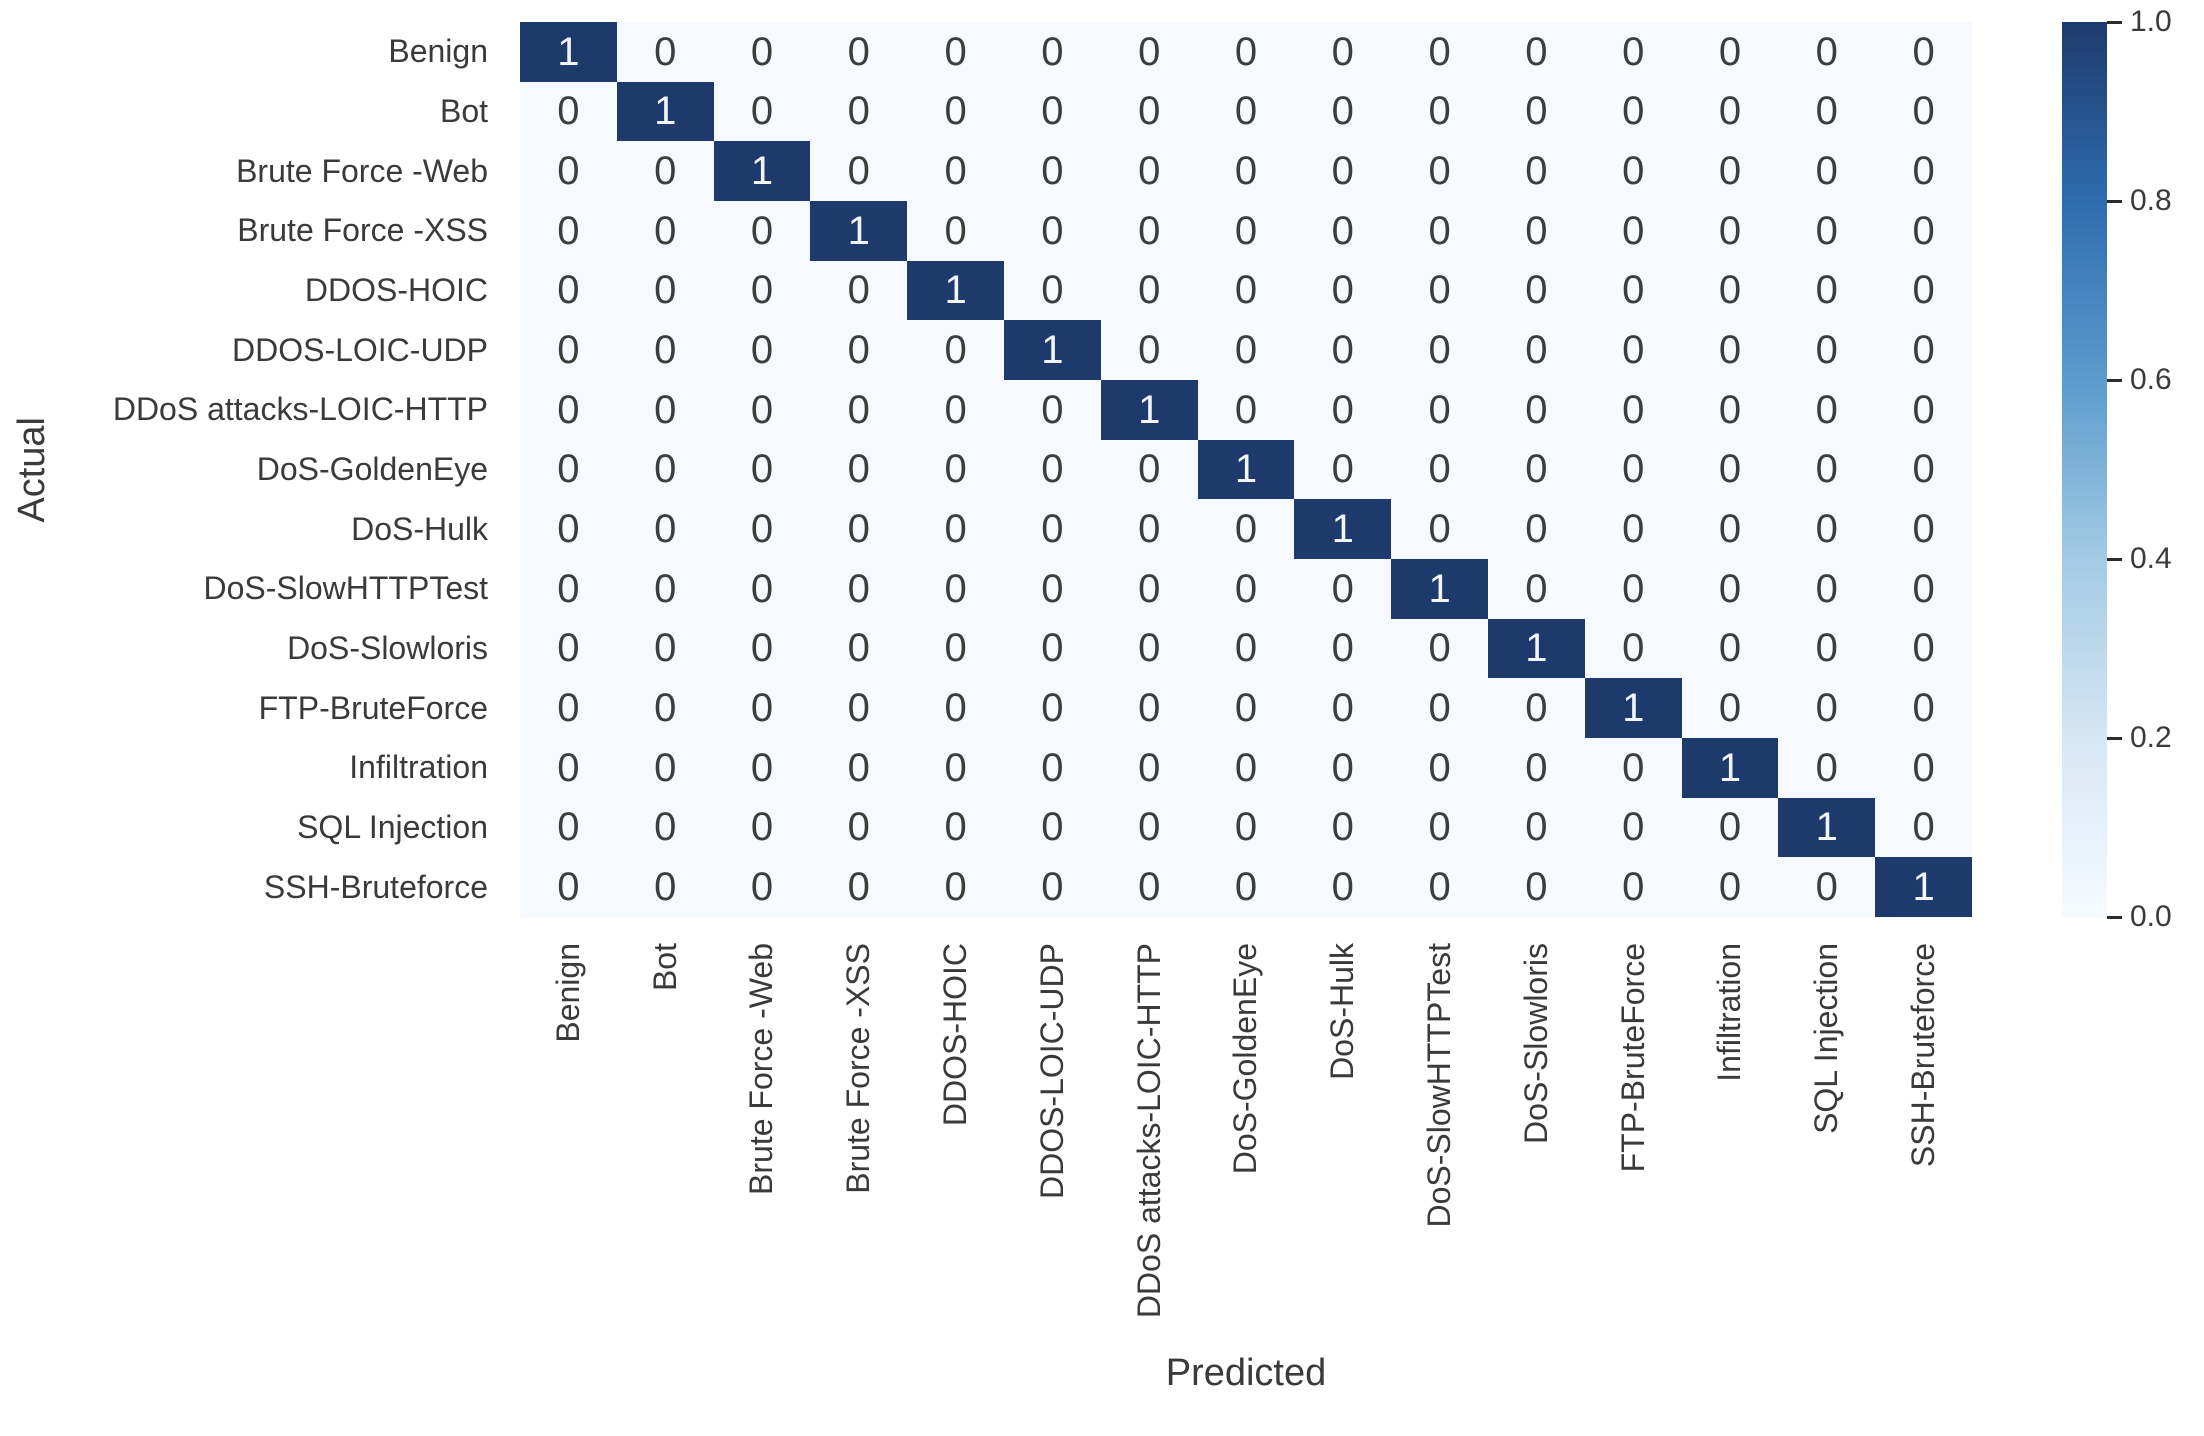 The image size is (2204, 1436). I want to click on x-tick-label-slot: FTP-BruteForce, so click(1633, 1147).